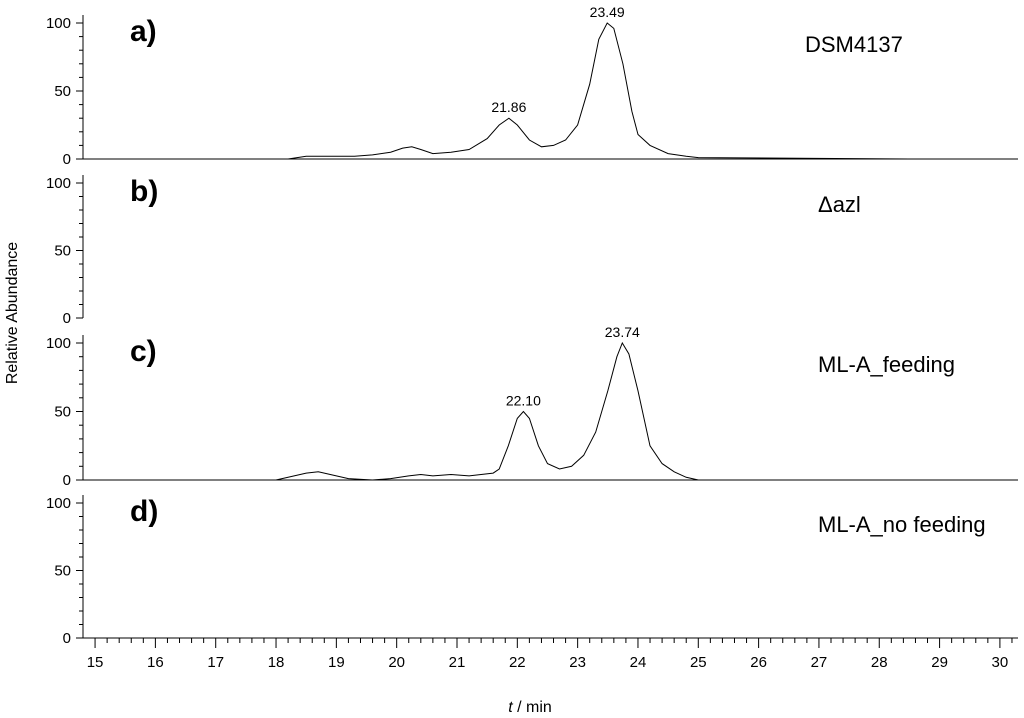 The height and width of the screenshot is (718, 1024). Describe the element at coordinates (143, 31) in the screenshot. I see `panel-letter: a)` at that location.